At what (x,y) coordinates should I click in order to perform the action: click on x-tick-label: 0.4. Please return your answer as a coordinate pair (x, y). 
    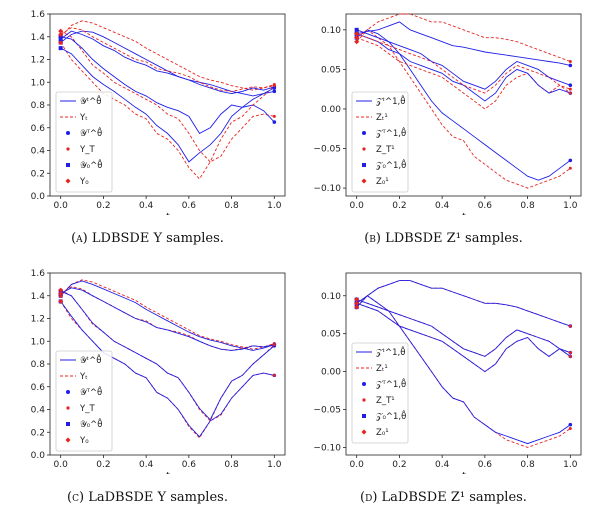
    Looking at the image, I should click on (442, 465).